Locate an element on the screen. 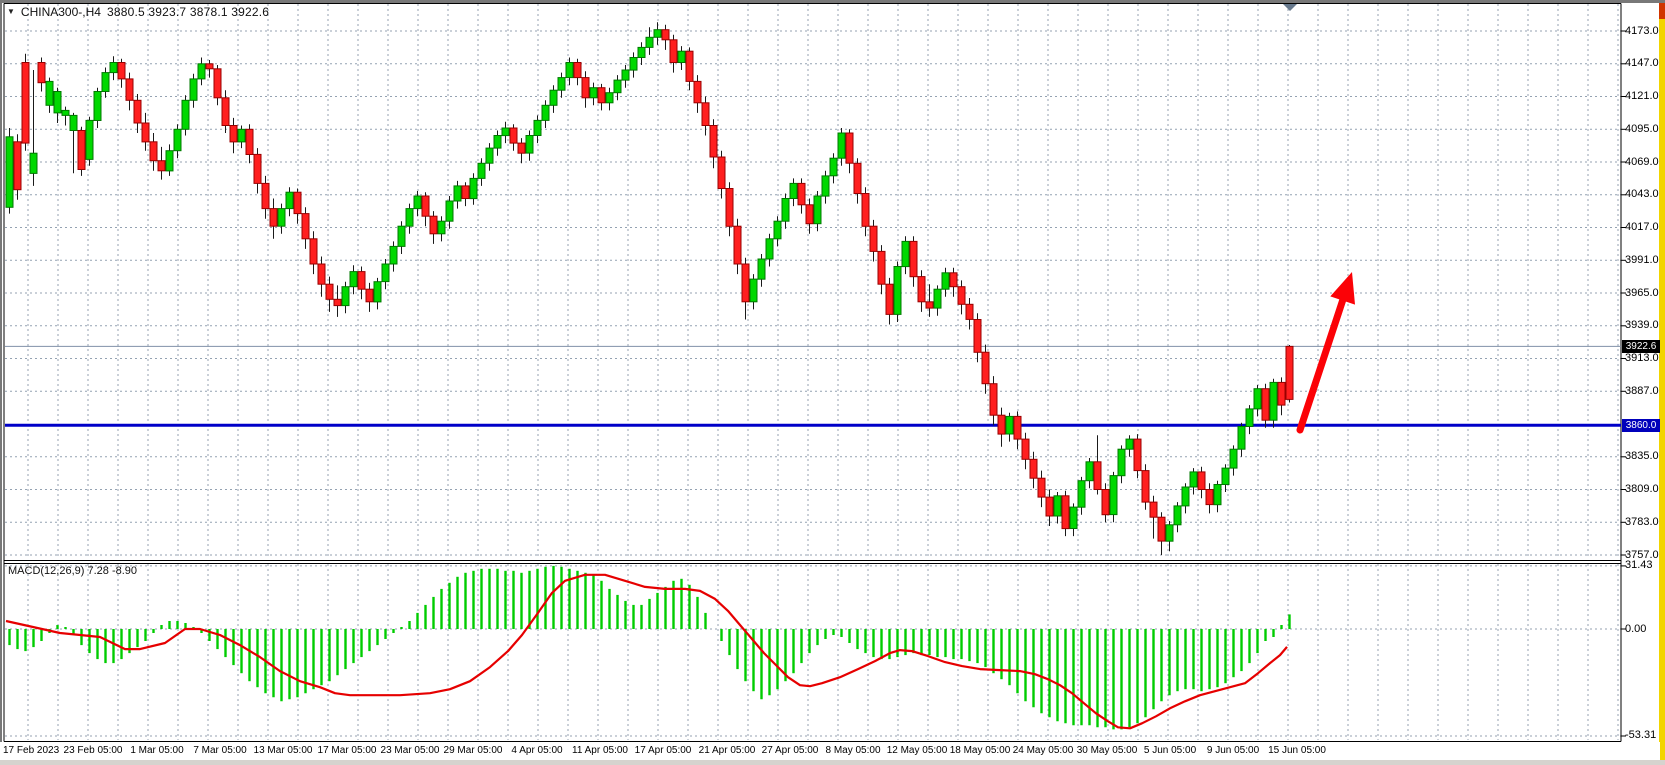  price-axis-label: 4121.0 is located at coordinates (1642, 96).